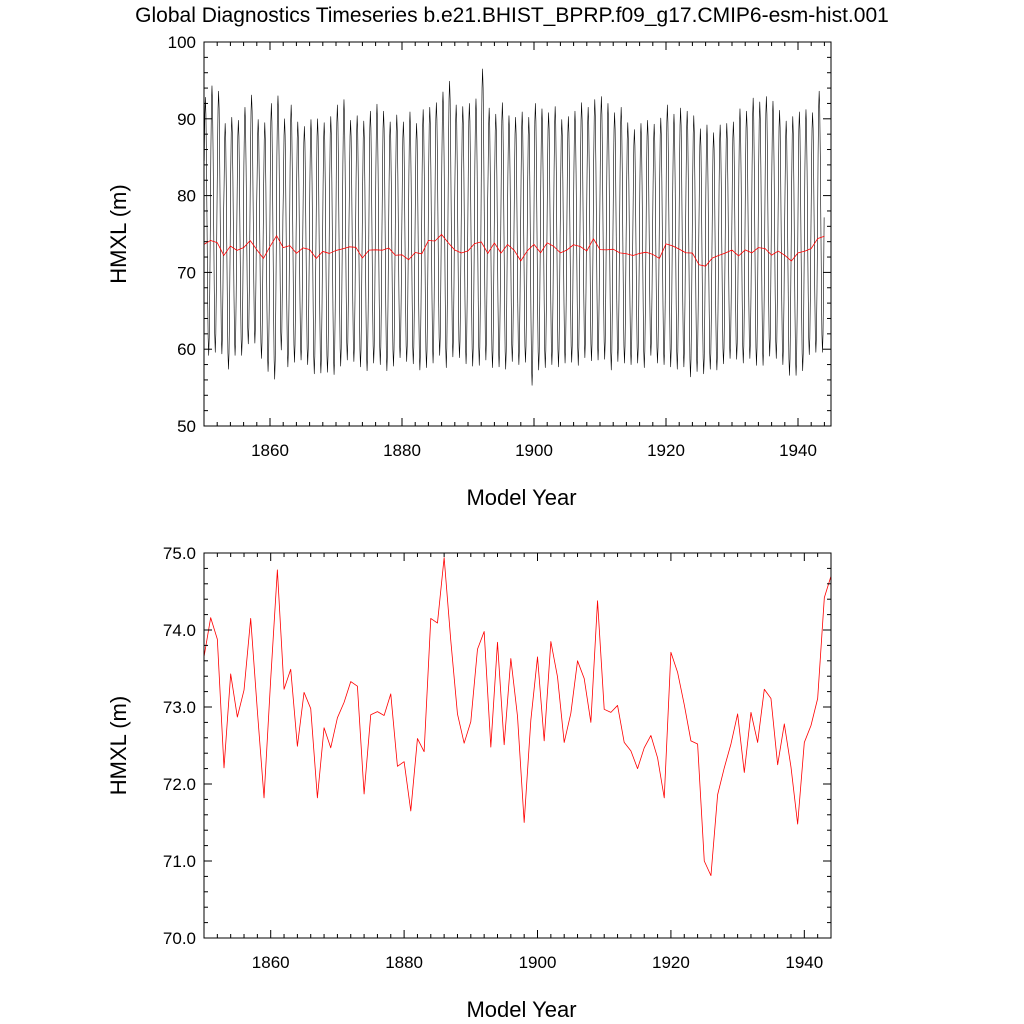 The image size is (1024, 1024). I want to click on top-x-tick-label: 1860, so click(270, 450).